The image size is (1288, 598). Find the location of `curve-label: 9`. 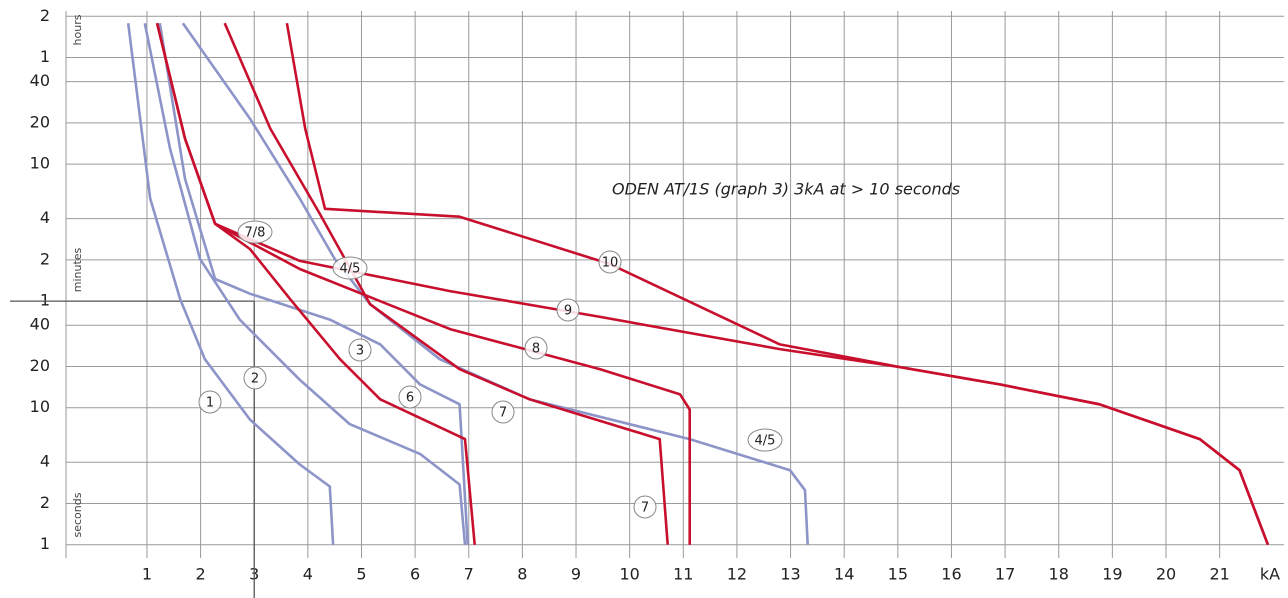

curve-label: 9 is located at coordinates (568, 311).